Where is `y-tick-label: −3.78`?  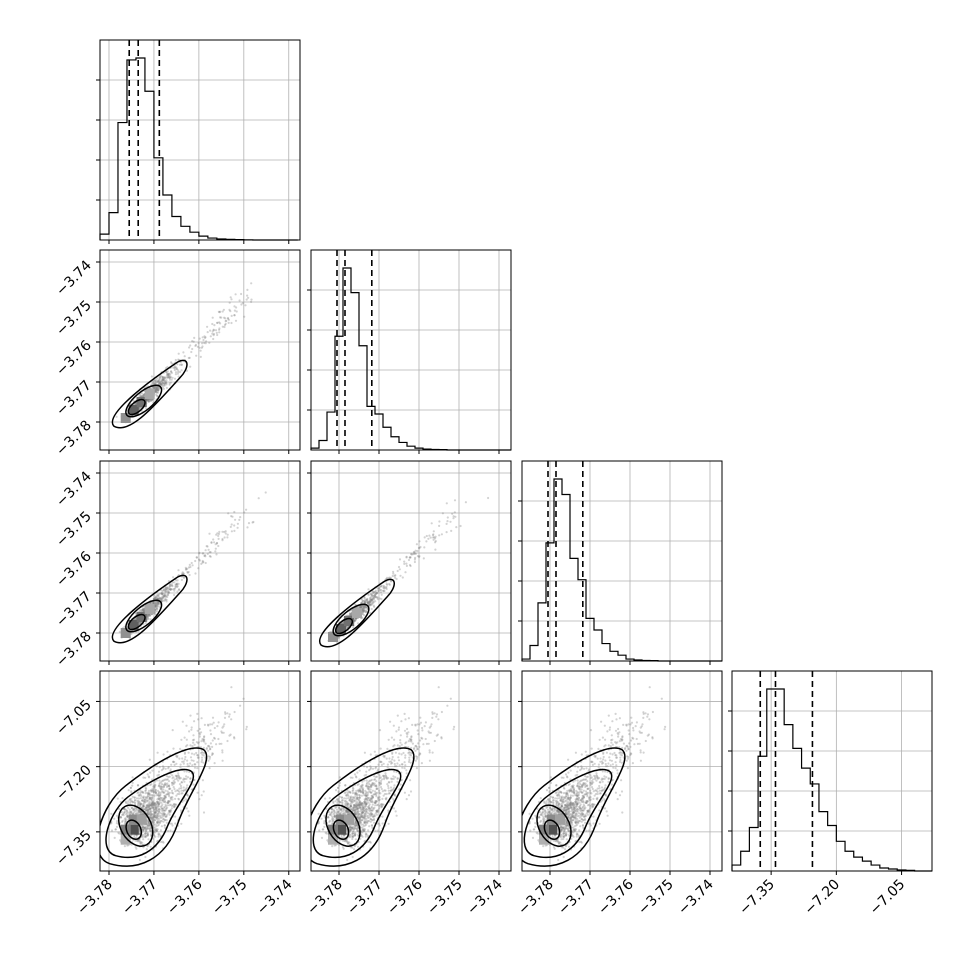
y-tick-label: −3.78 is located at coordinates (74, 439).